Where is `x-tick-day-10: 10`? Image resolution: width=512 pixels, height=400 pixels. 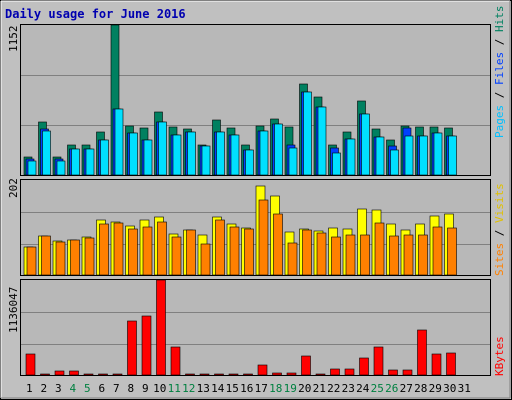 x-tick-day-10: 10 is located at coordinates (159, 388).